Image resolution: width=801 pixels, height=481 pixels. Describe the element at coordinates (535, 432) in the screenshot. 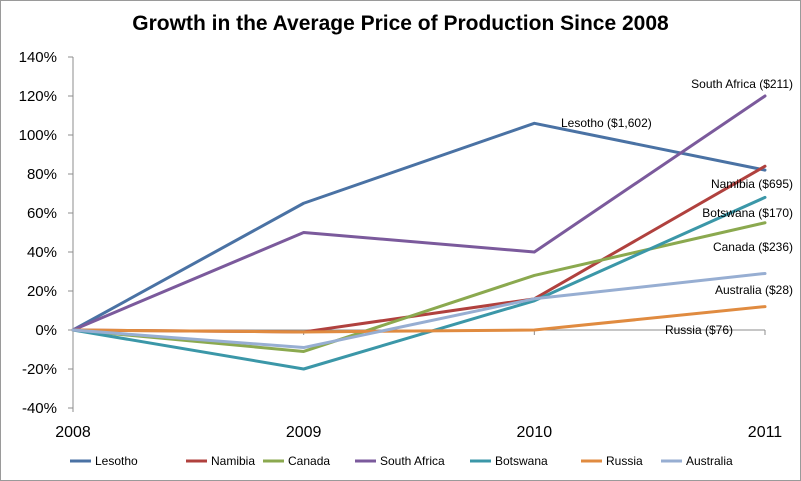

I see `x-tick-label: 2010` at that location.